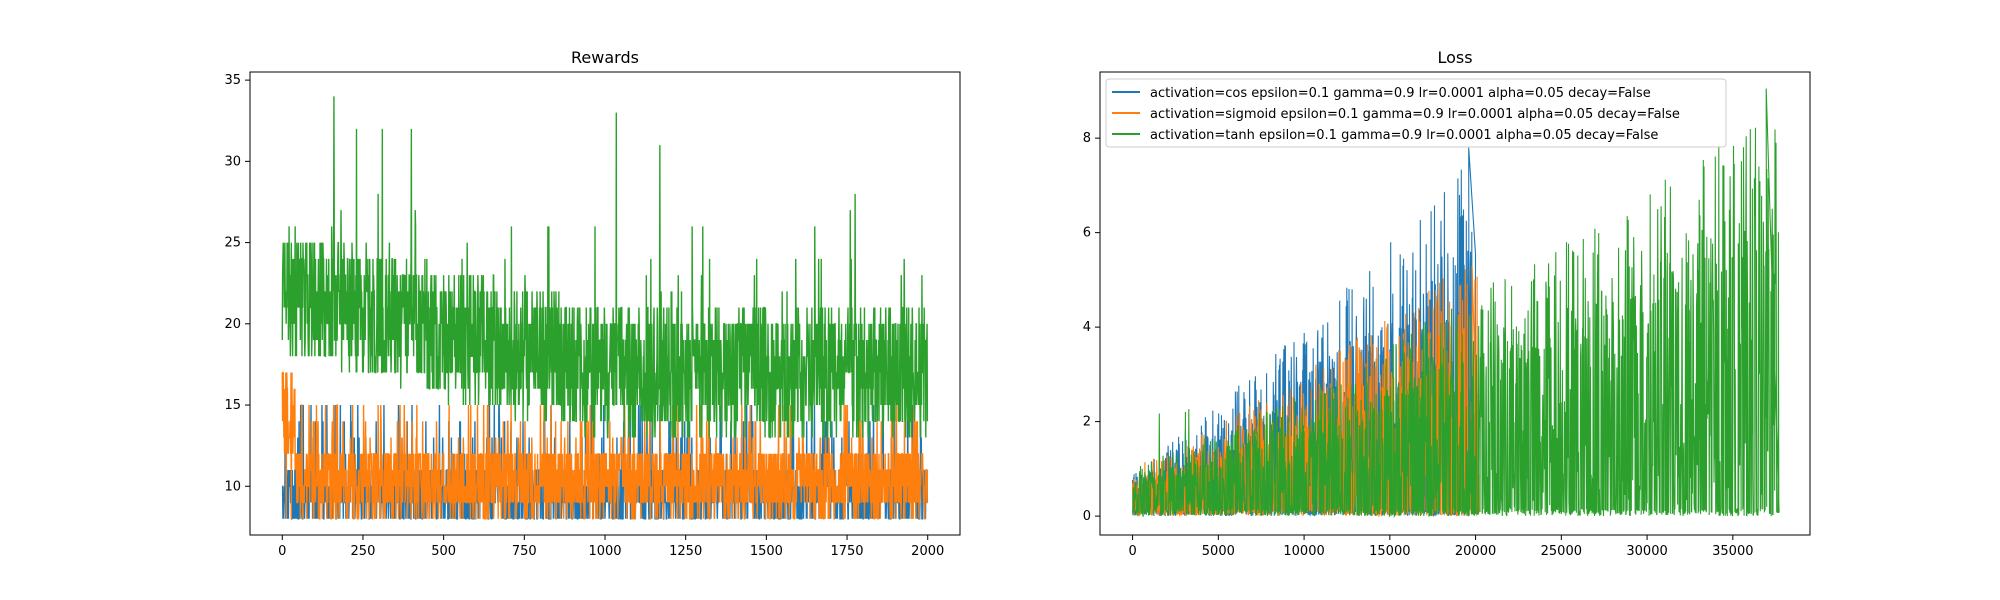  What do you see at coordinates (363, 551) in the screenshot?
I see `x-tick-label: 250` at bounding box center [363, 551].